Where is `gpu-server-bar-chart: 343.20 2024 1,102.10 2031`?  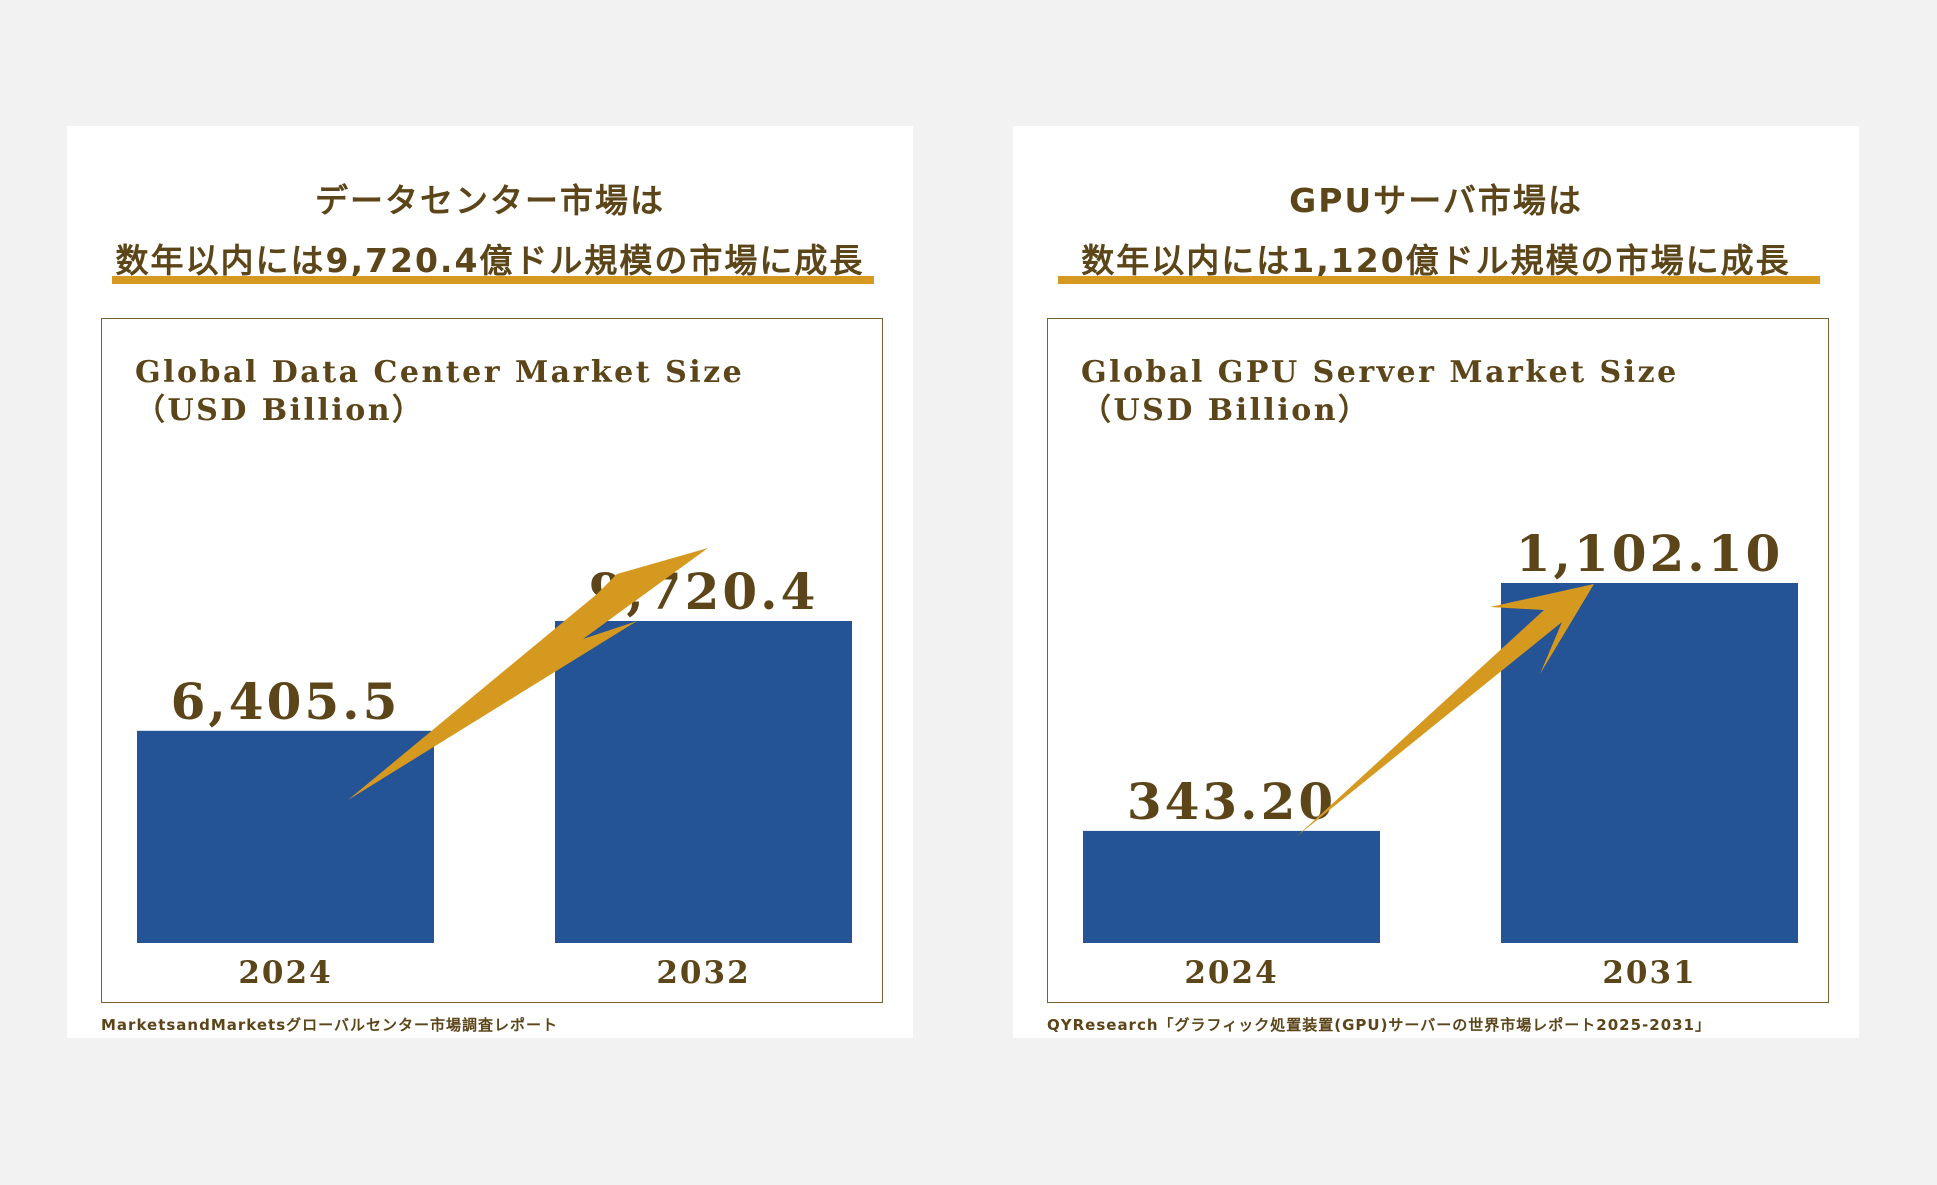
gpu-server-bar-chart: 343.20 2024 1,102.10 2031 is located at coordinates (1440, 757).